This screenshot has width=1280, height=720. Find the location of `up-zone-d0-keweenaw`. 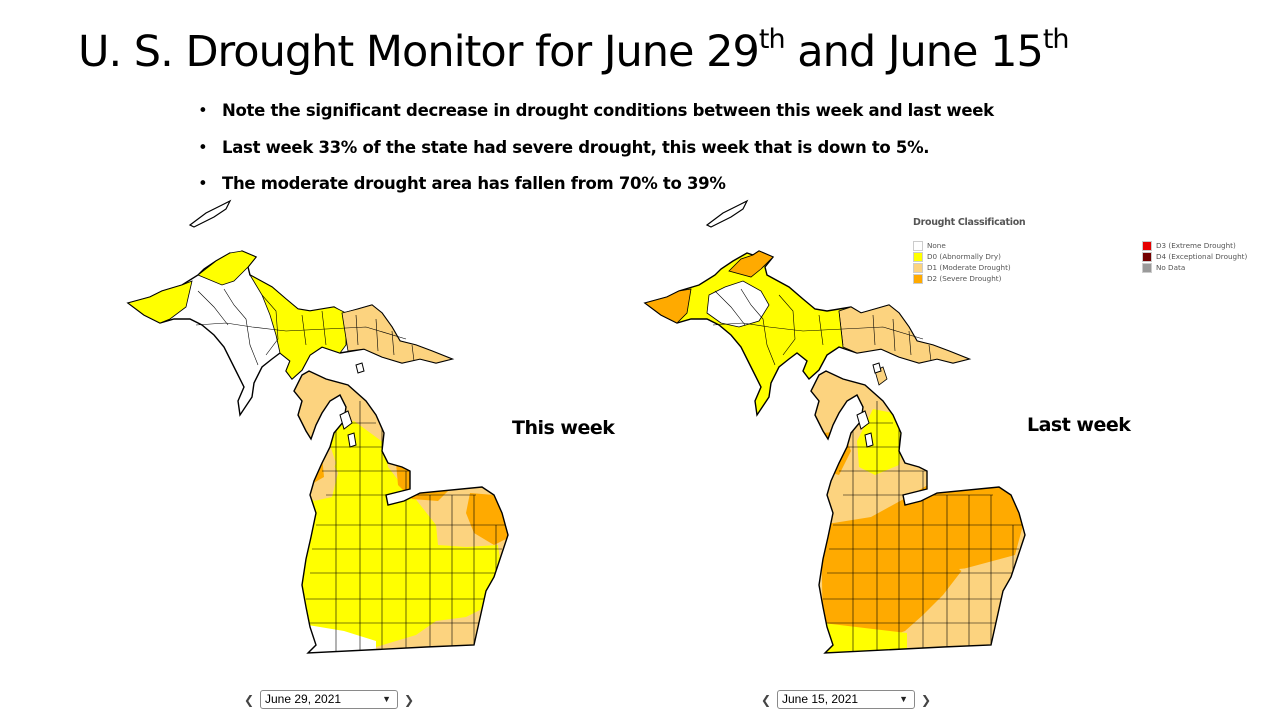

up-zone-d0-keweenaw is located at coordinates (227, 268).